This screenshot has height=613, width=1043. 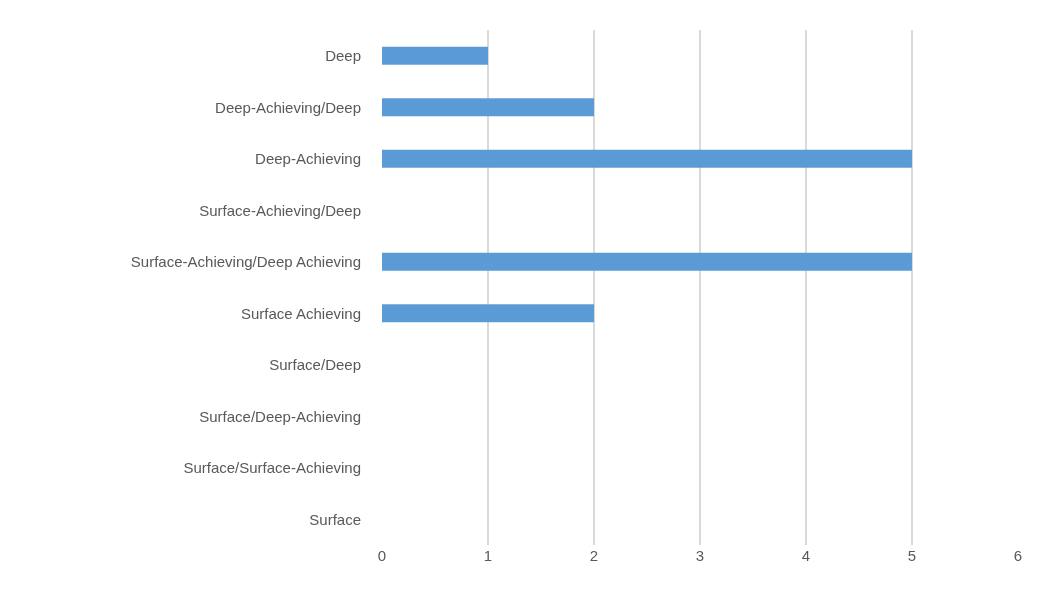 What do you see at coordinates (315, 364) in the screenshot?
I see `y-tick-label: Surface/Deep` at bounding box center [315, 364].